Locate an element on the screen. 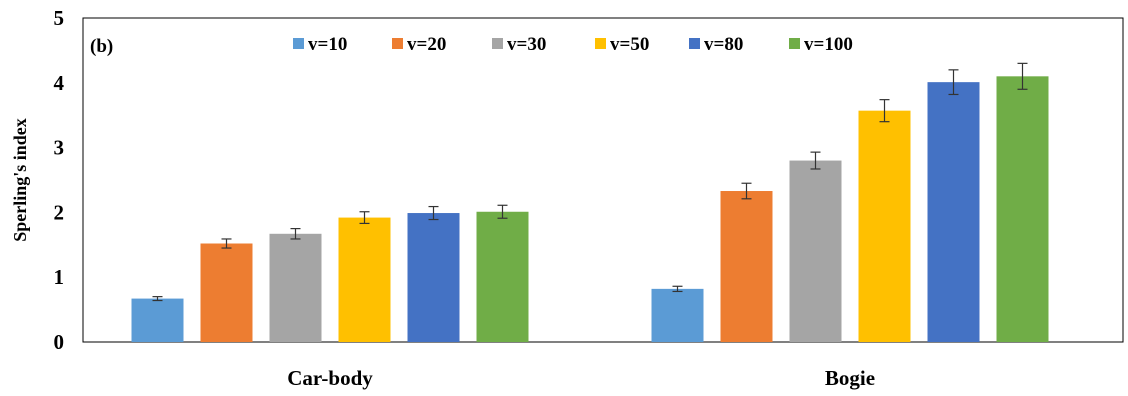 This screenshot has height=396, width=1128. bar-car-body-v80 is located at coordinates (433, 277).